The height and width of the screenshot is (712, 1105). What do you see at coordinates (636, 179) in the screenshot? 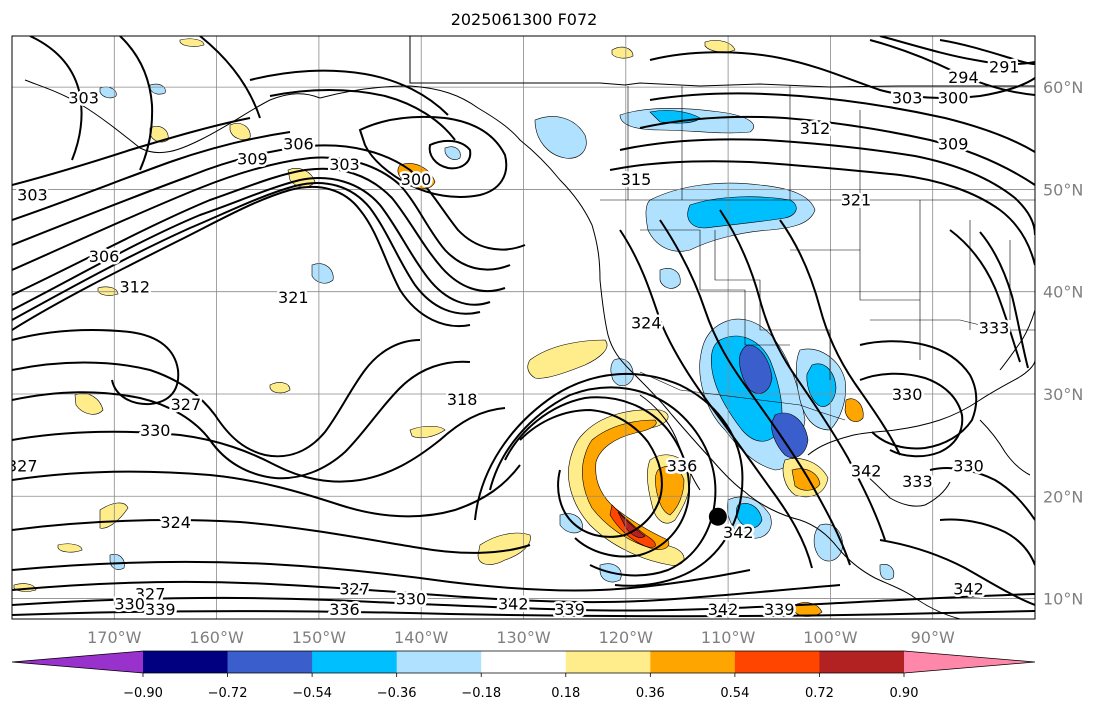
I see `contour-label: 315` at bounding box center [636, 179].